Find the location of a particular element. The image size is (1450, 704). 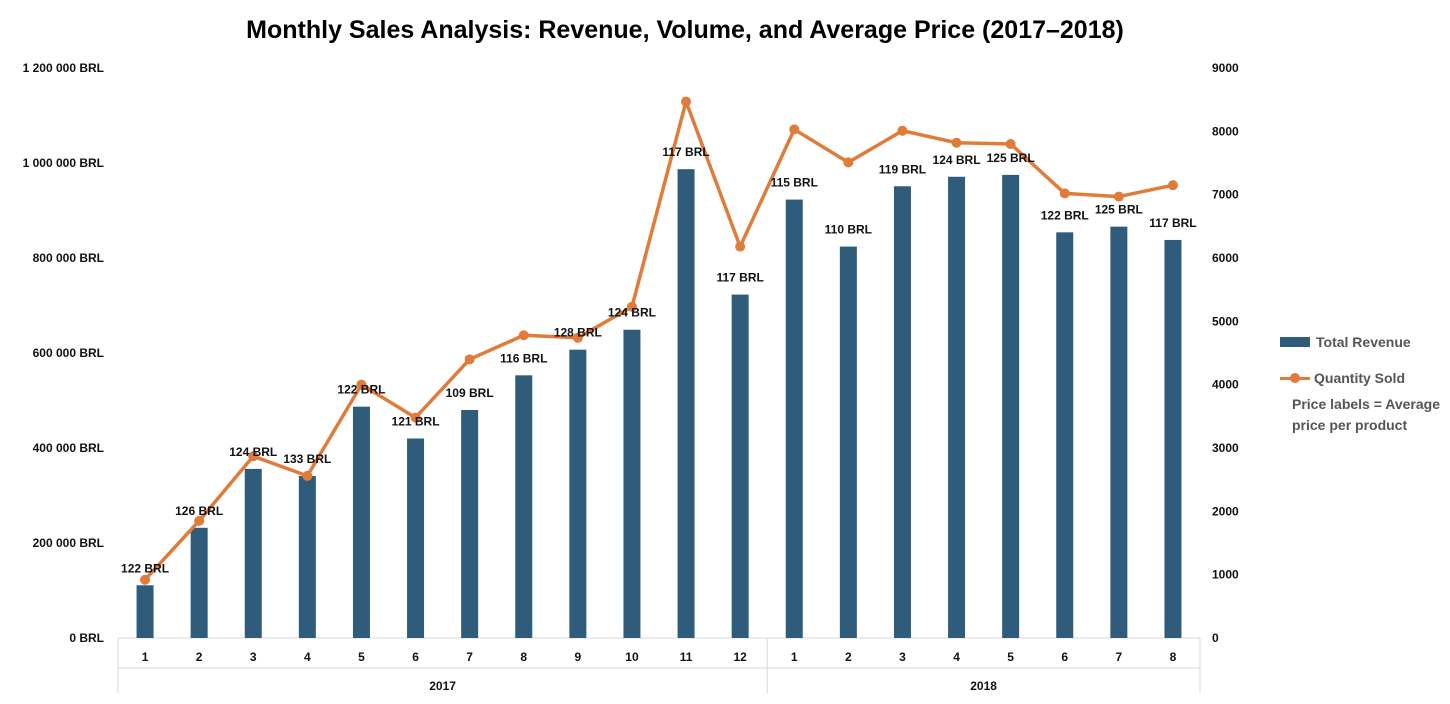

legend-item-quantity: Quantity Sold is located at coordinates (1362, 378).